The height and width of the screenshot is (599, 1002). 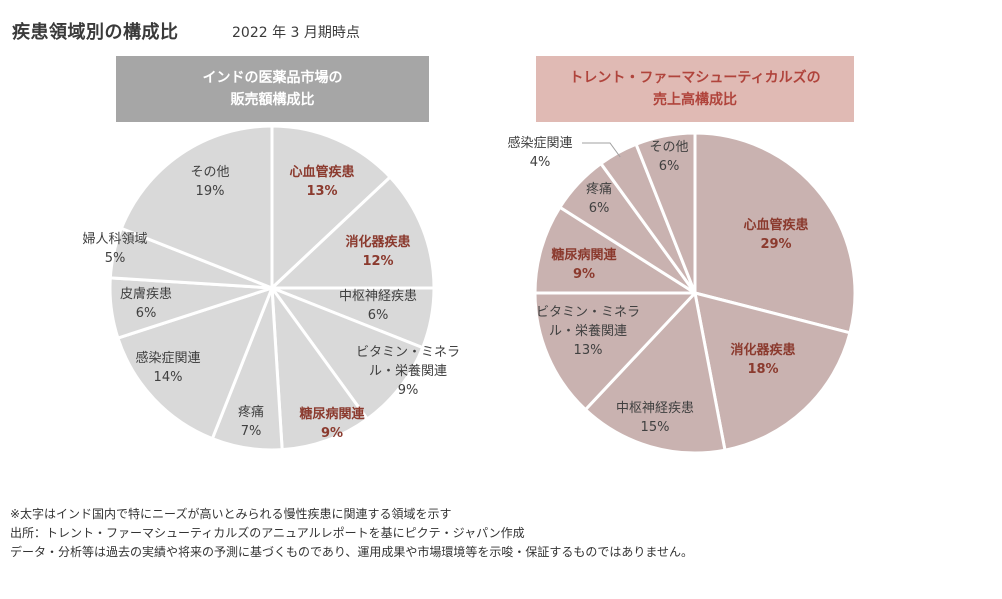 I want to click on india-market-chart-header: インドの医薬品市場の 販売額構成比, so click(x=272, y=89).